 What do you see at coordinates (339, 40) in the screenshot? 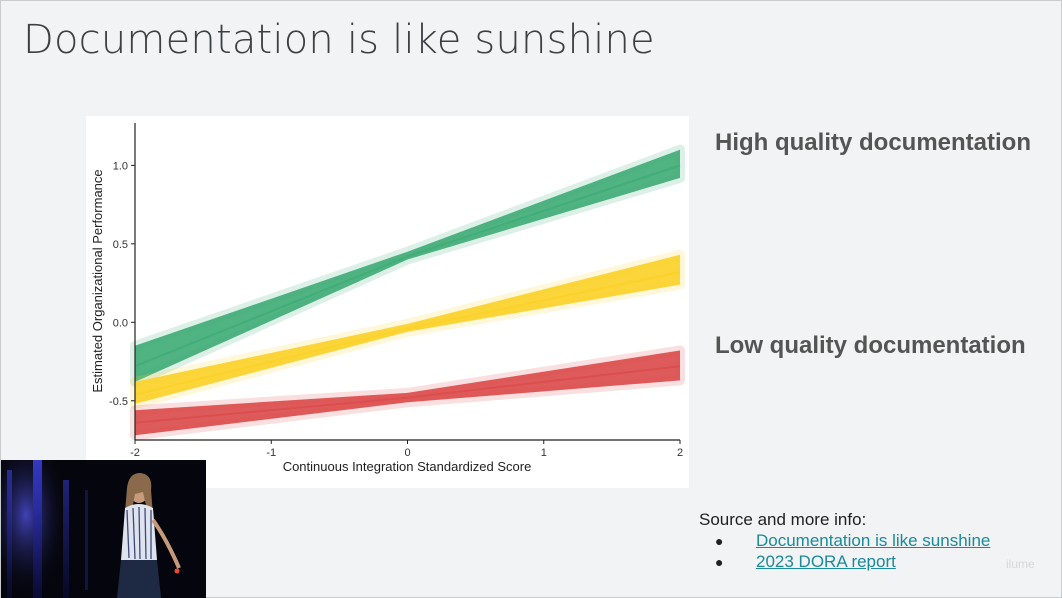
I see `slide-title: Documentation is like sunshine` at bounding box center [339, 40].